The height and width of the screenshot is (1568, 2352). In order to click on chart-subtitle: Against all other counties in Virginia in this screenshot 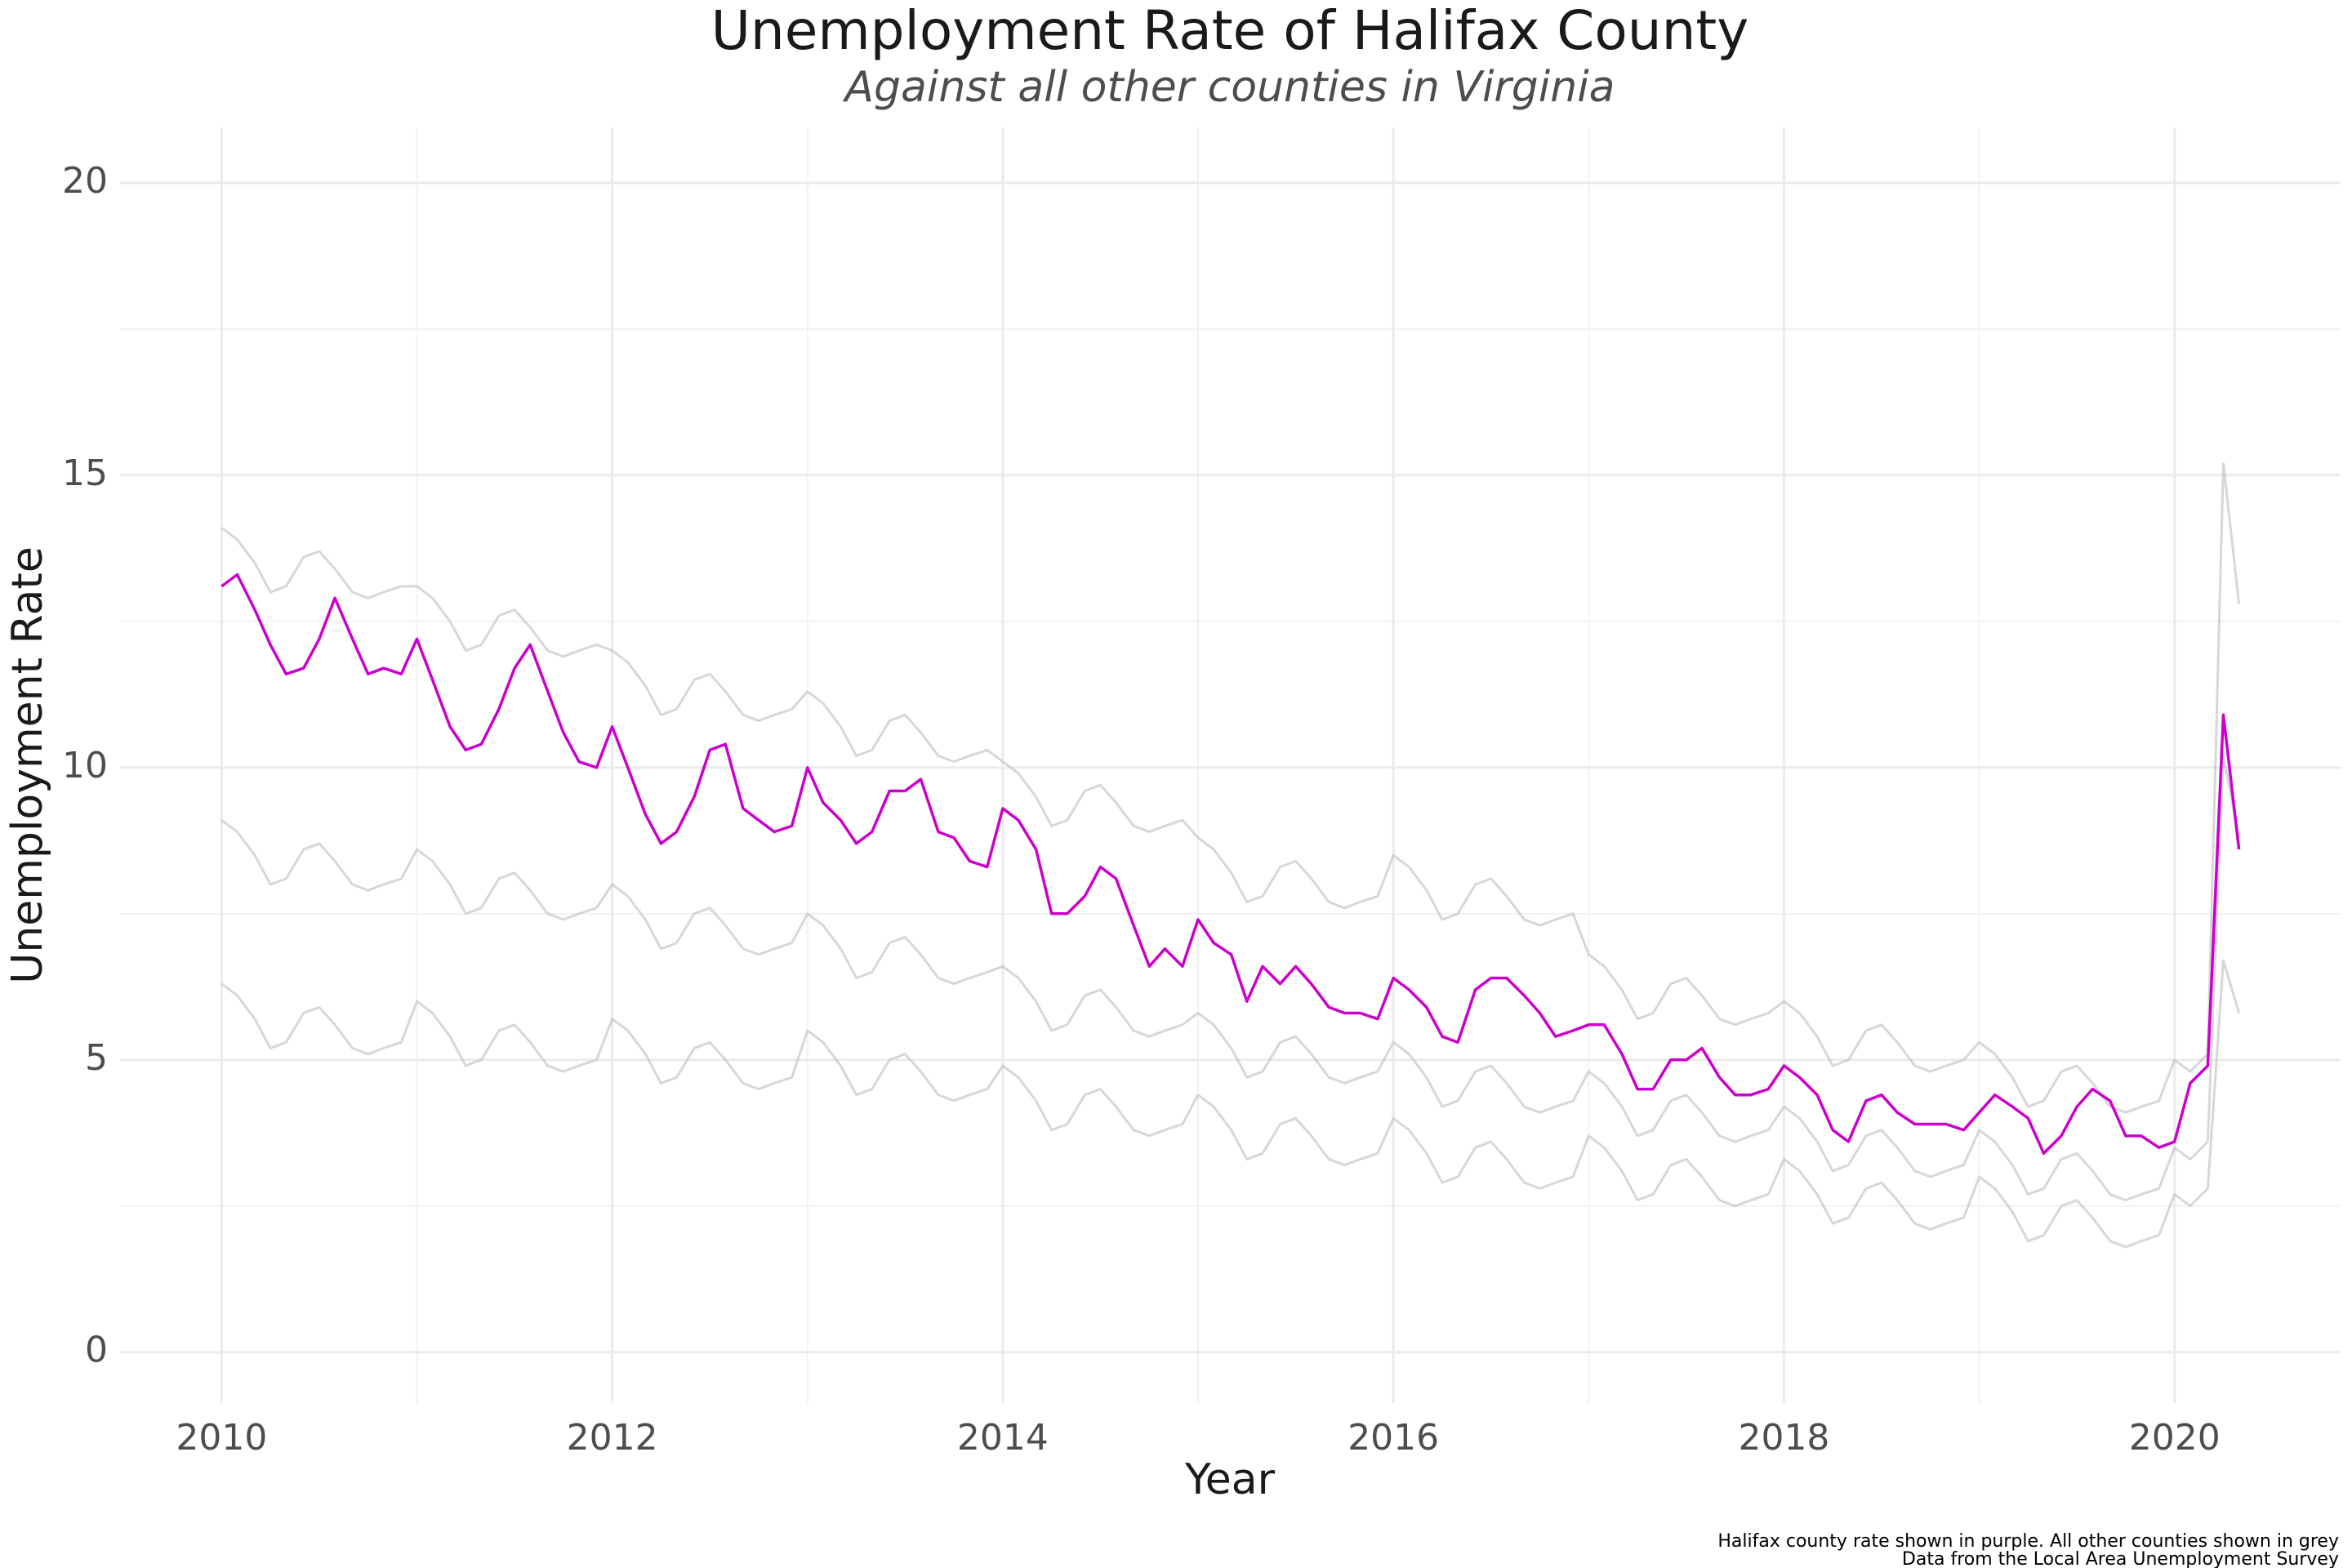, I will do `click(1228, 87)`.